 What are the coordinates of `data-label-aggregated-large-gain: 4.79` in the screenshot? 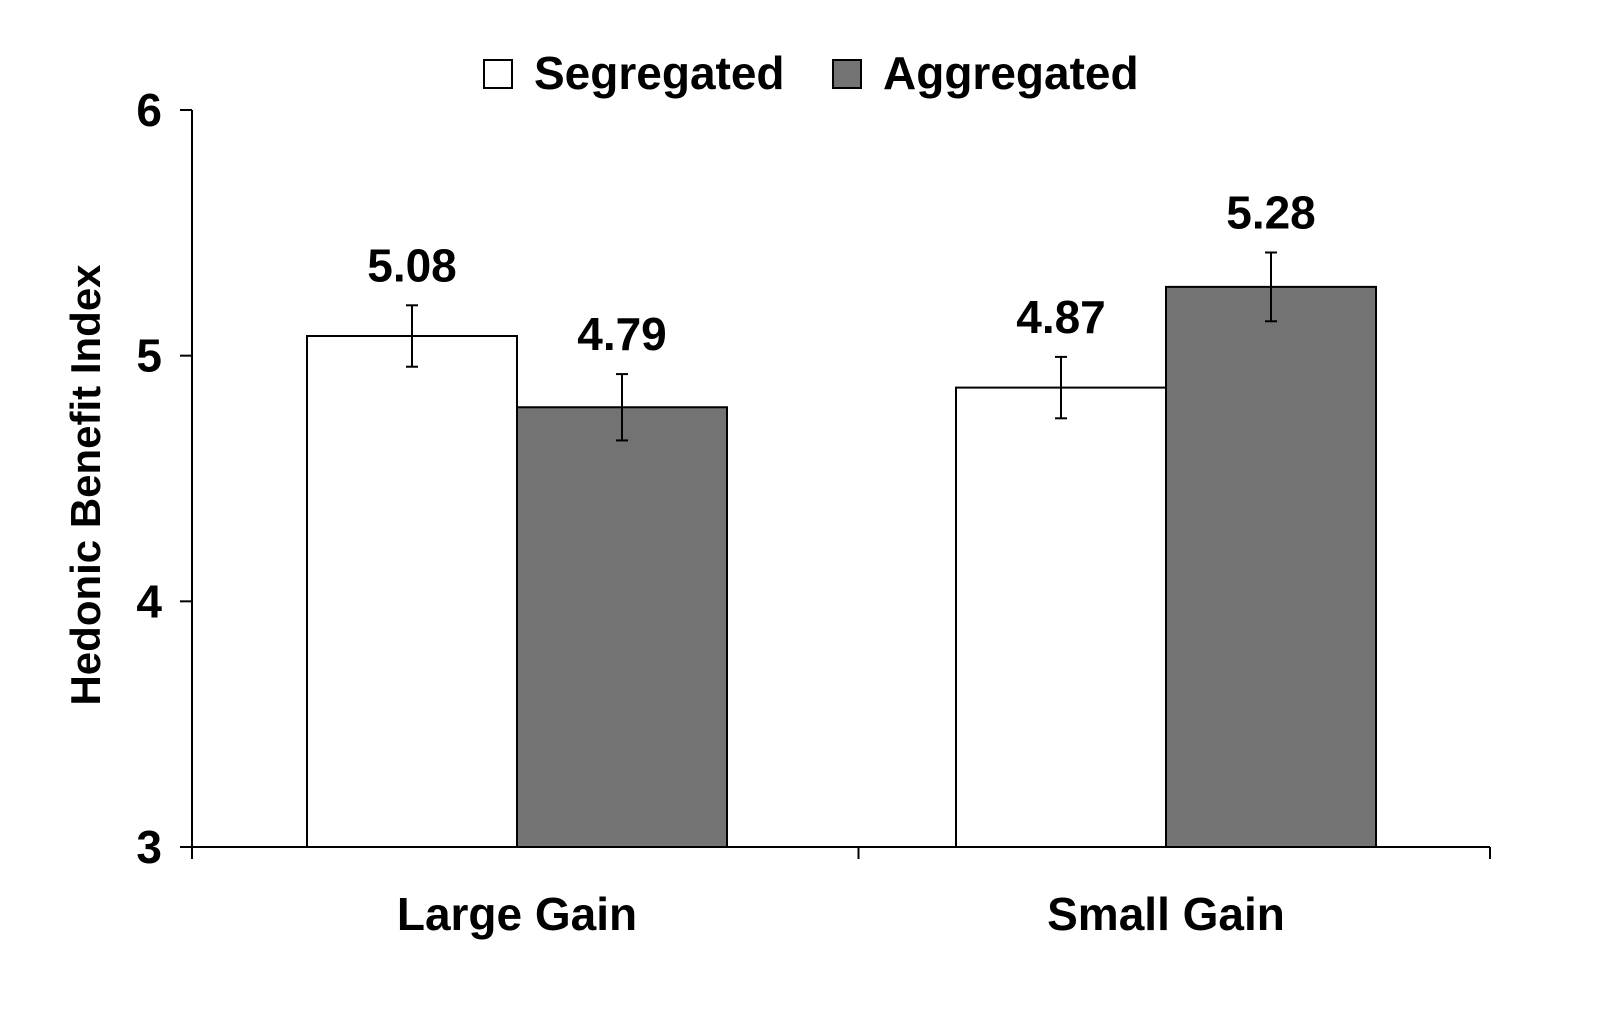 It's located at (622, 334).